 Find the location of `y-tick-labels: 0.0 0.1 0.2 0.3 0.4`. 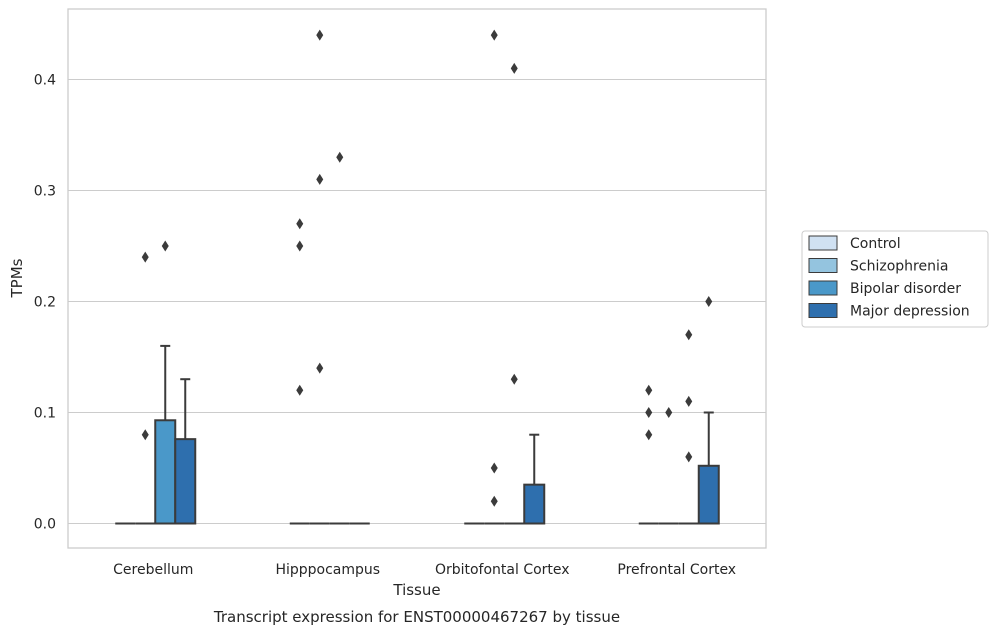

y-tick-labels: 0.0 0.1 0.2 0.3 0.4 is located at coordinates (45, 303).